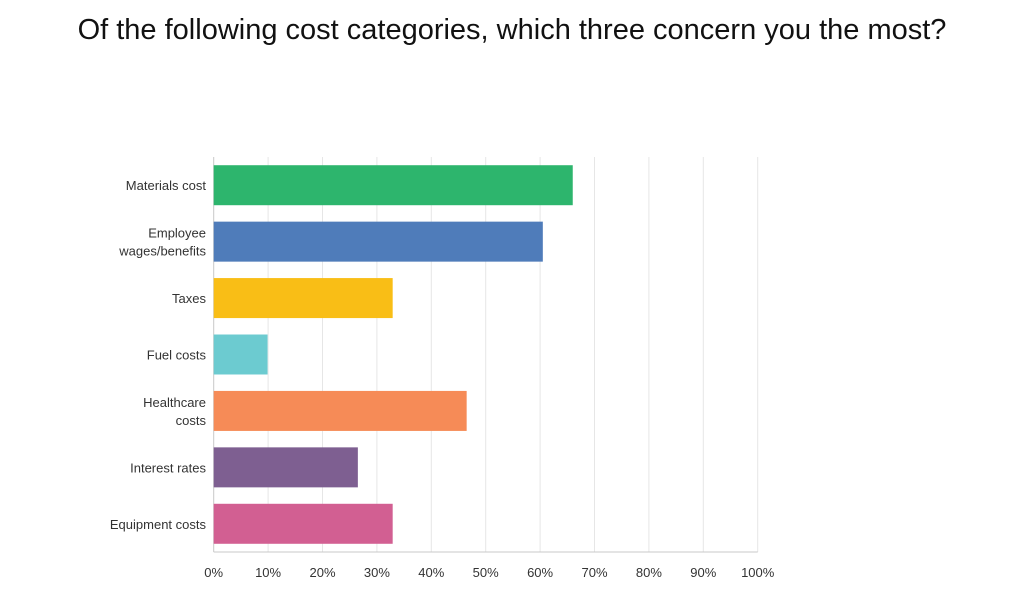  I want to click on x-tick-label: 40%, so click(431, 572).